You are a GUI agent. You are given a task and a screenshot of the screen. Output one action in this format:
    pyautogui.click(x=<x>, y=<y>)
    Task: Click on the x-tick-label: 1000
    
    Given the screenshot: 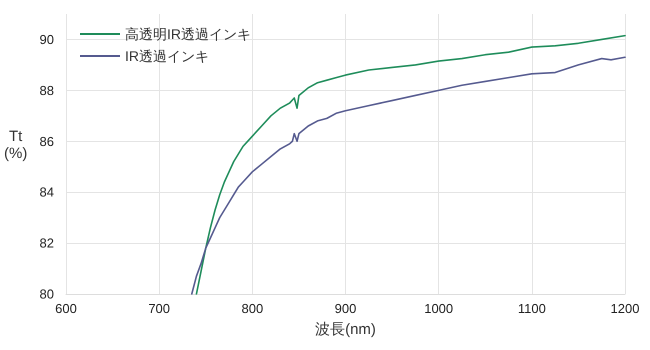 What is the action you would take?
    pyautogui.click(x=439, y=308)
    